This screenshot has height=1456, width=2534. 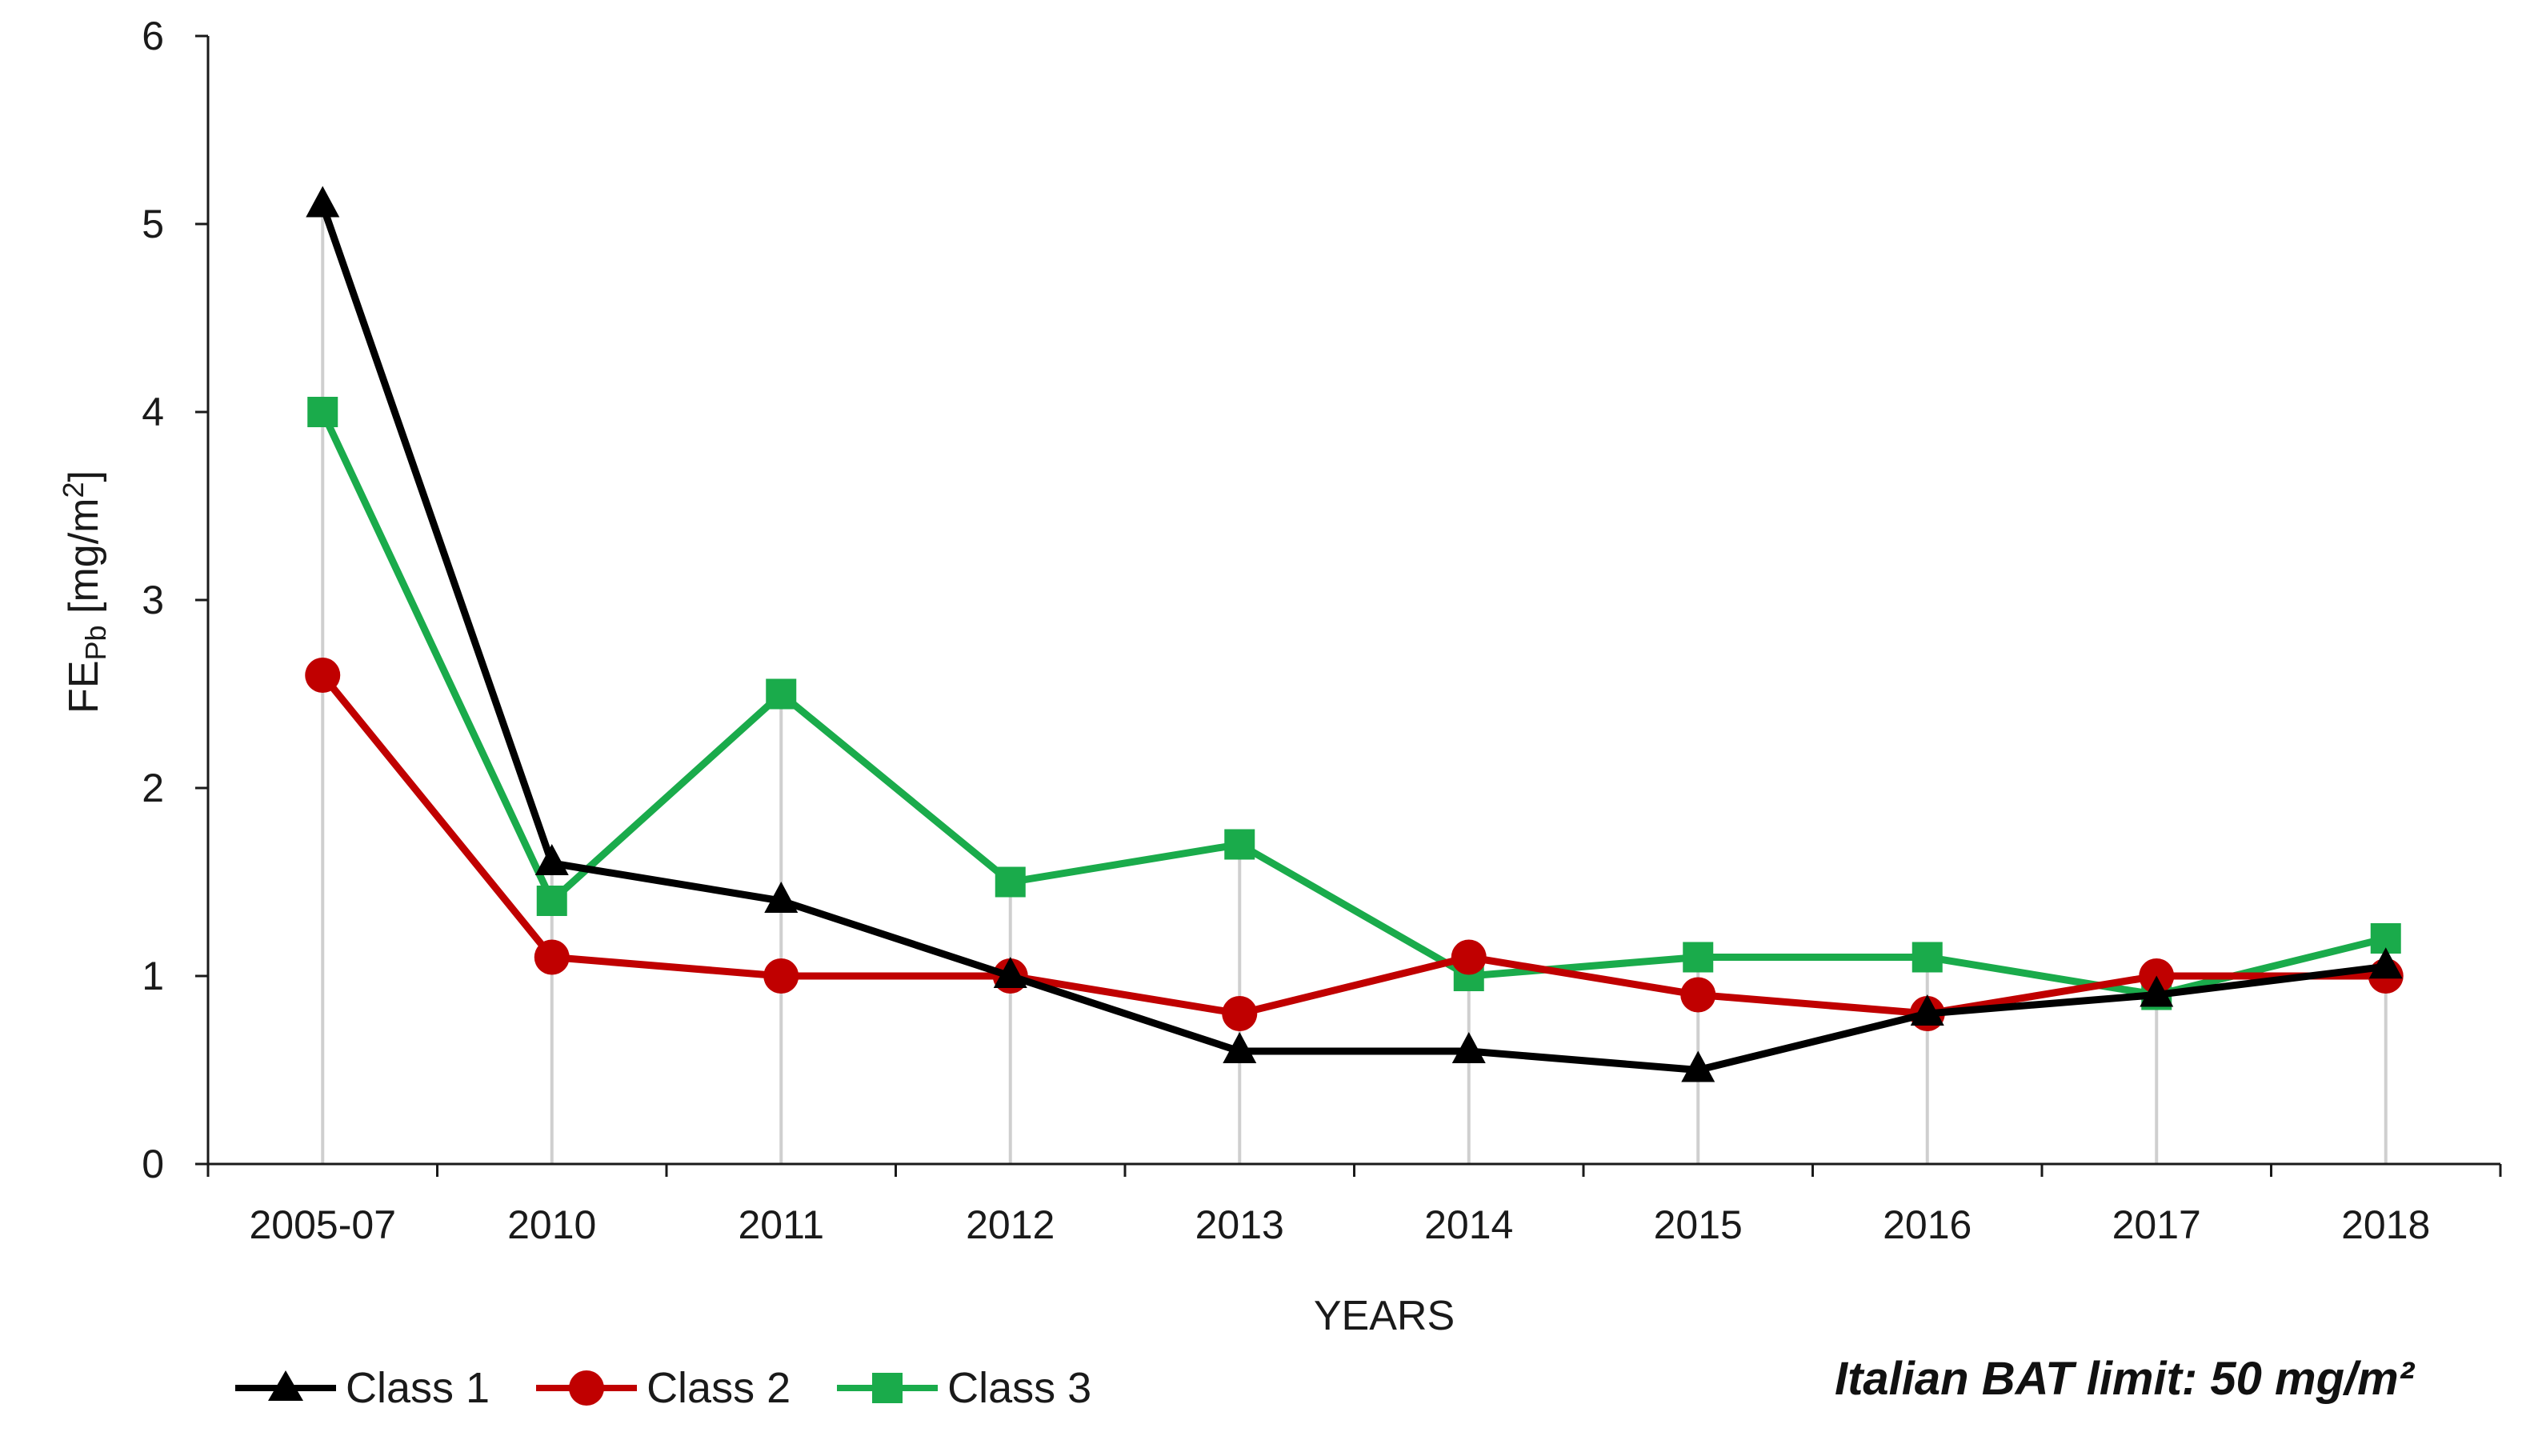 What do you see at coordinates (2156, 1224) in the screenshot?
I see `x-tick-label-2017: 2017` at bounding box center [2156, 1224].